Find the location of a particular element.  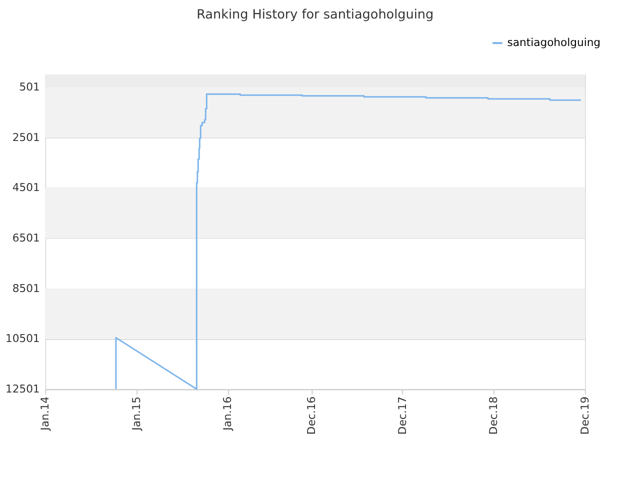

x-tick-label: Jan.16 is located at coordinates (227, 414).